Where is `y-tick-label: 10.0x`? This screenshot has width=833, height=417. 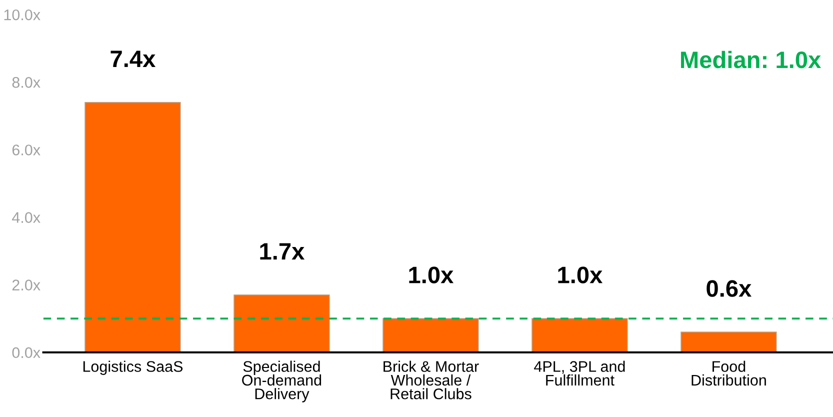 y-tick-label: 10.0x is located at coordinates (22, 14).